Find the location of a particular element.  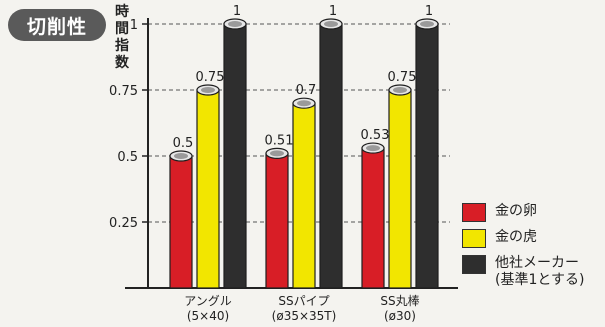

legend-swatch-black is located at coordinates (474, 264).